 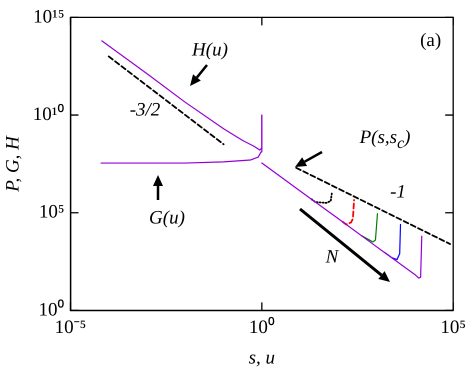 What do you see at coordinates (51, 212) in the screenshot?
I see `y-tick-label: 10⁵` at bounding box center [51, 212].